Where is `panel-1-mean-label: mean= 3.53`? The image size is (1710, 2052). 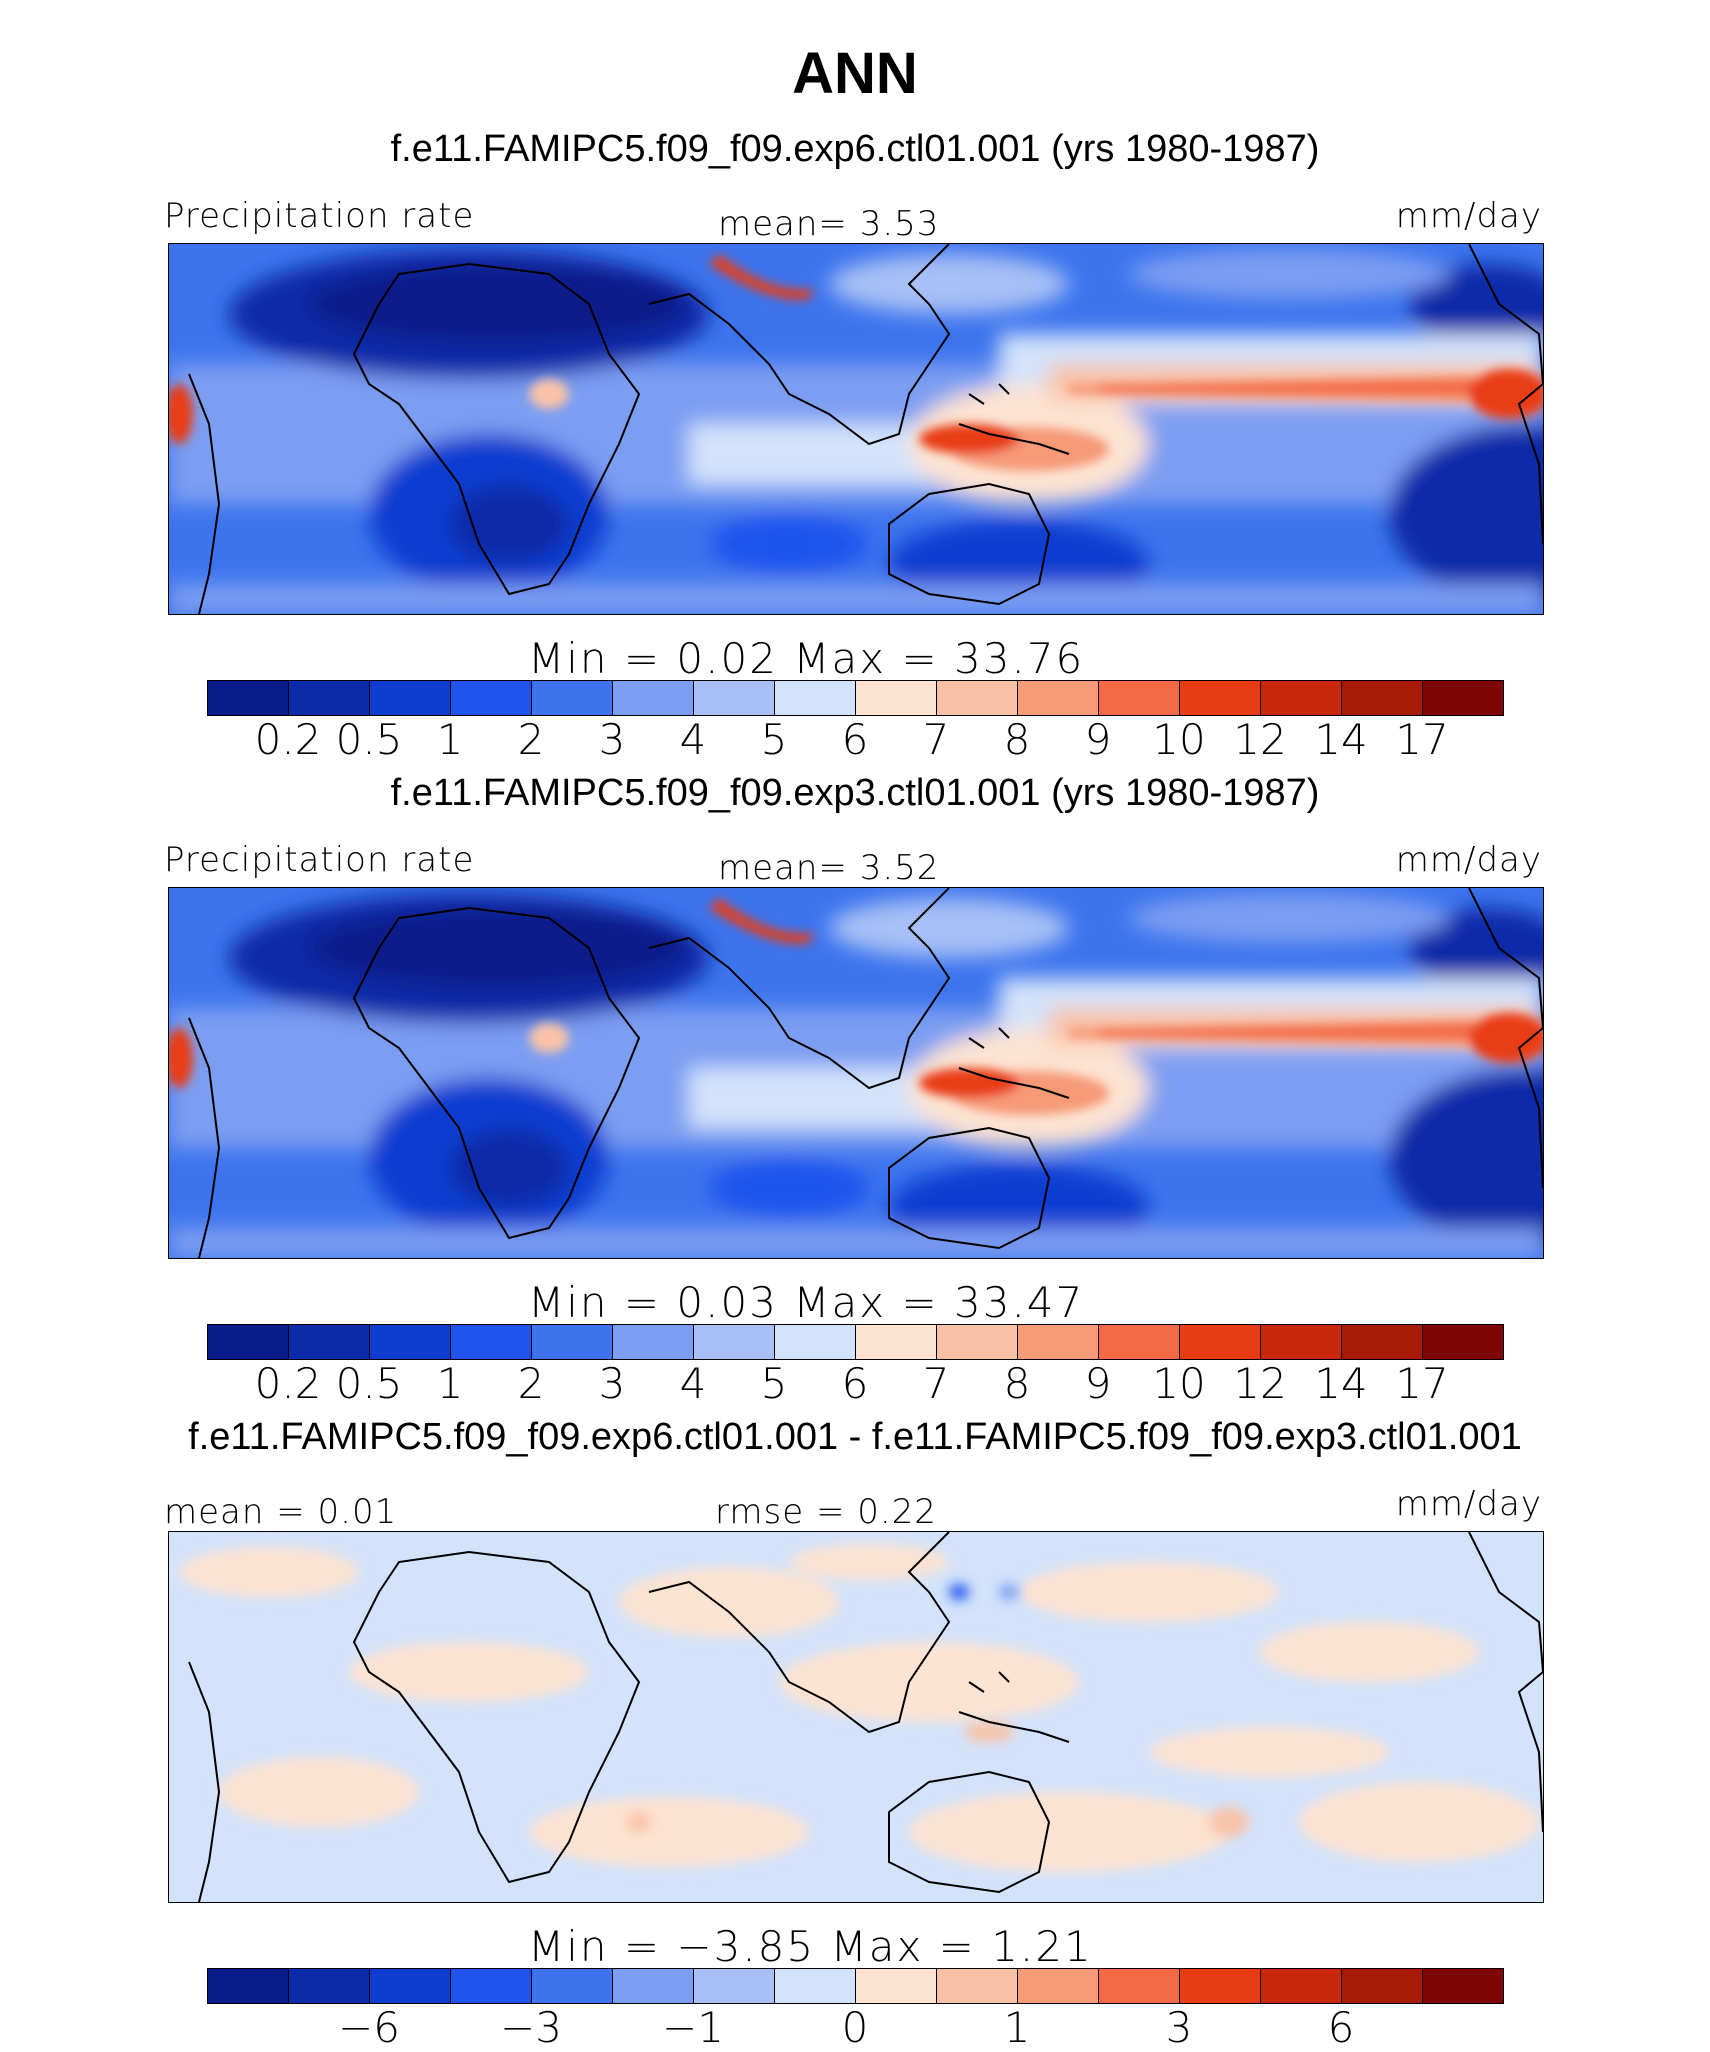 panel-1-mean-label: mean= 3.53 is located at coordinates (829, 224).